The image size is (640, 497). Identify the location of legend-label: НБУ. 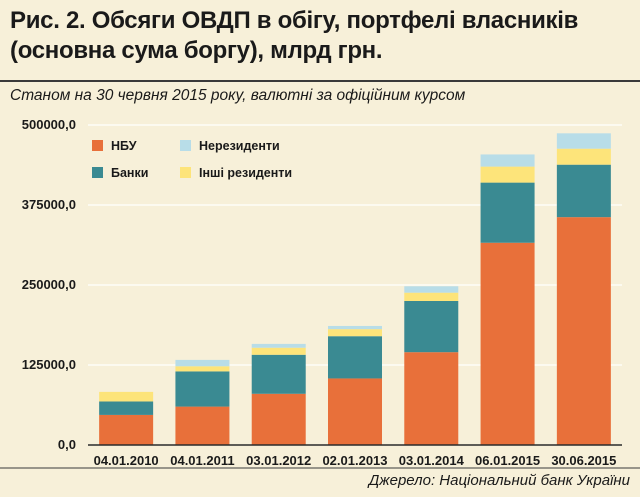
(124, 146).